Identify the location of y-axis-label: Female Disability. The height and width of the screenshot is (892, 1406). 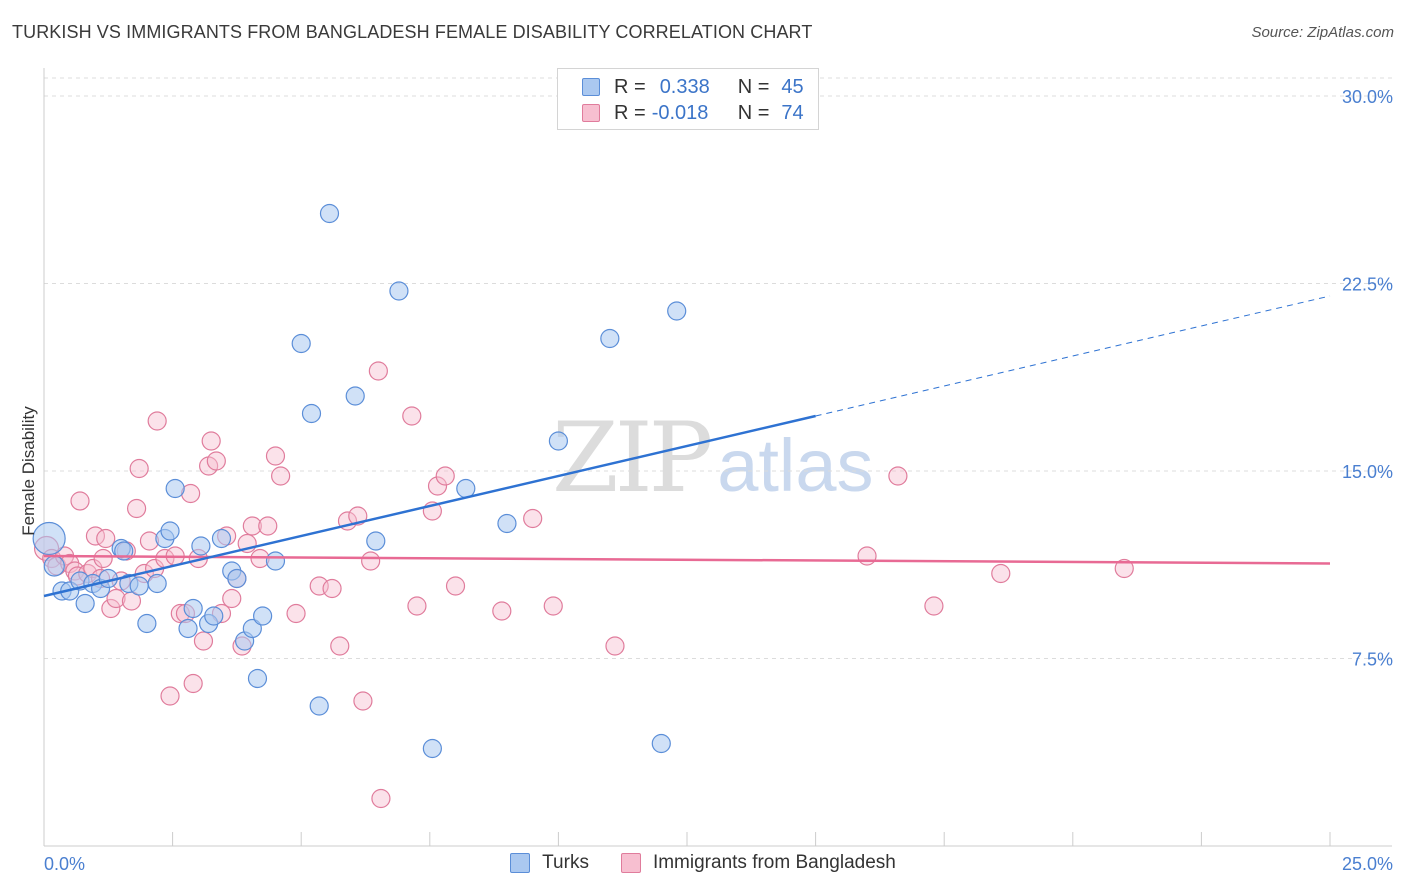
(28, 471).